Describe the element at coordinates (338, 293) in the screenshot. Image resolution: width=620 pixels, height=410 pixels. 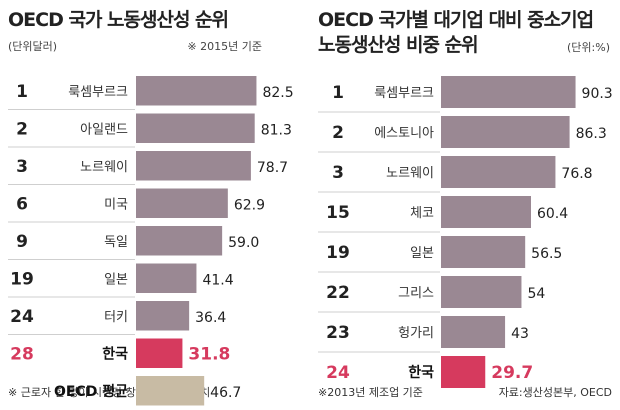
I see `right-rank-label: 22` at that location.